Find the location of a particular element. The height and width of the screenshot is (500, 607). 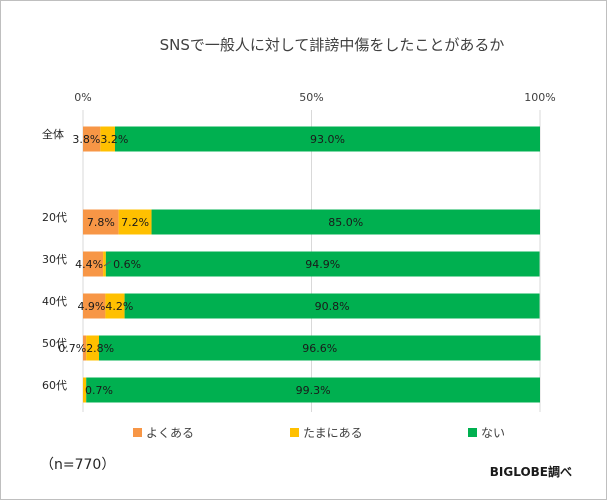

x-axis-ticks: 0% 50% 100% is located at coordinates (314, 97).